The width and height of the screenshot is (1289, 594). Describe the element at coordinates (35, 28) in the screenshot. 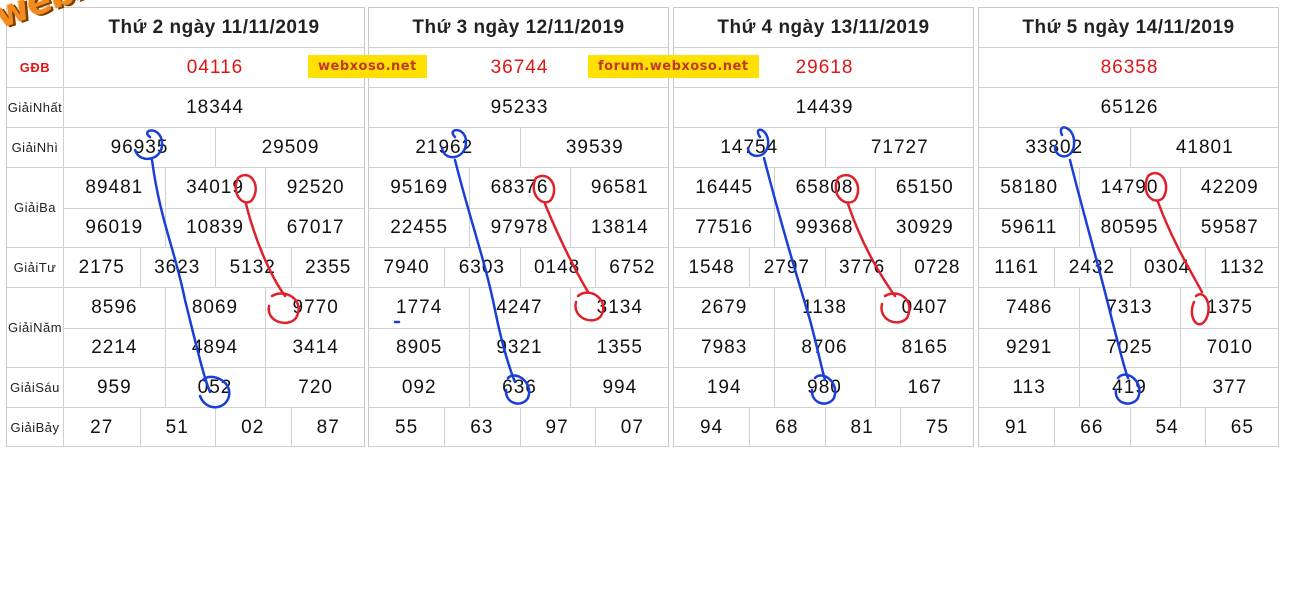

I see `title-label-cell` at that location.